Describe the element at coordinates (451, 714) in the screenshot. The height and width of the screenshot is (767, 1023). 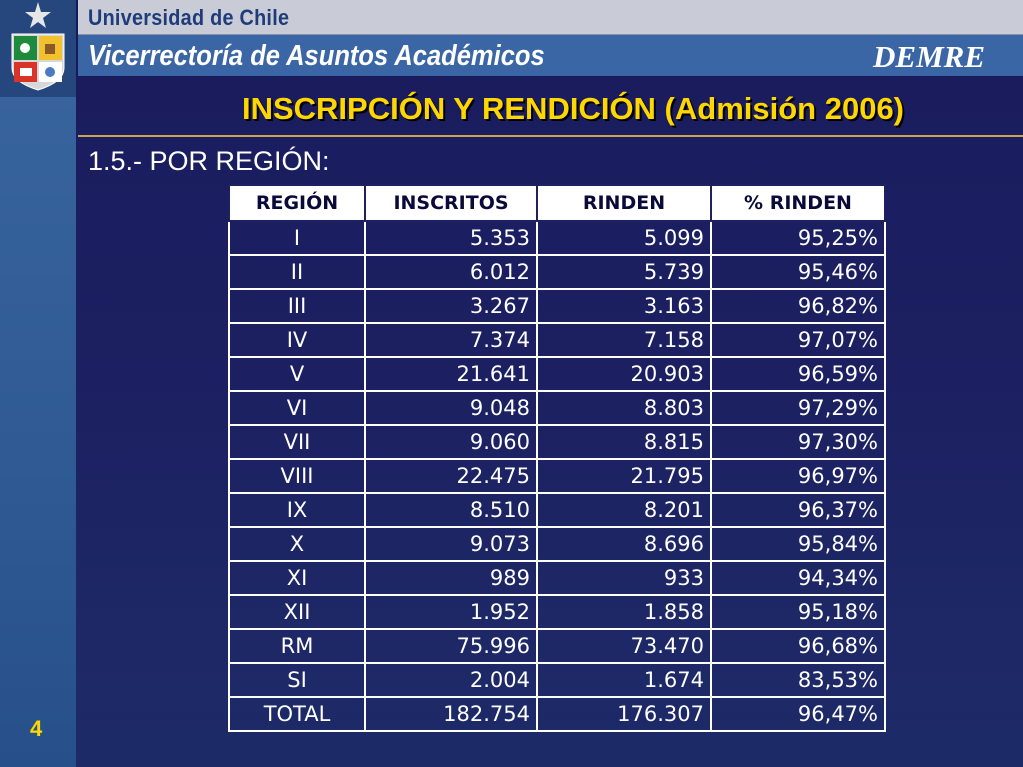
I see `cell-inscritos: 182.754` at that location.